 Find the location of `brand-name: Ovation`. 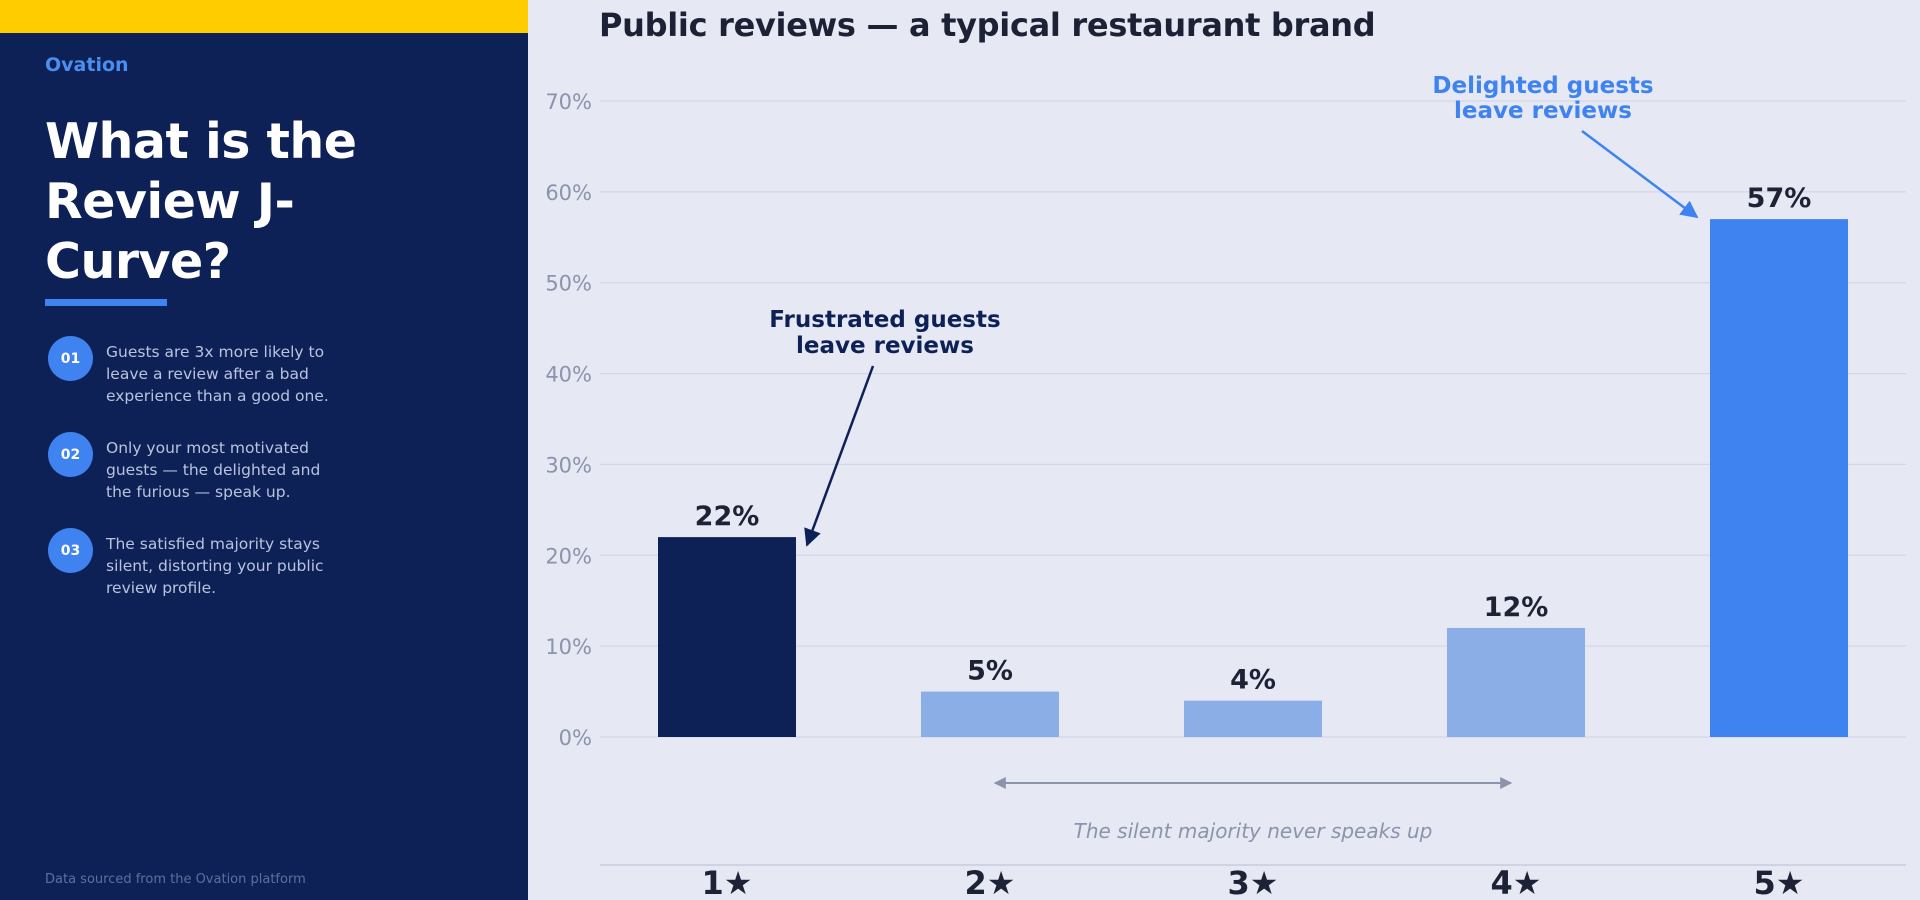

brand-name: Ovation is located at coordinates (87, 65).